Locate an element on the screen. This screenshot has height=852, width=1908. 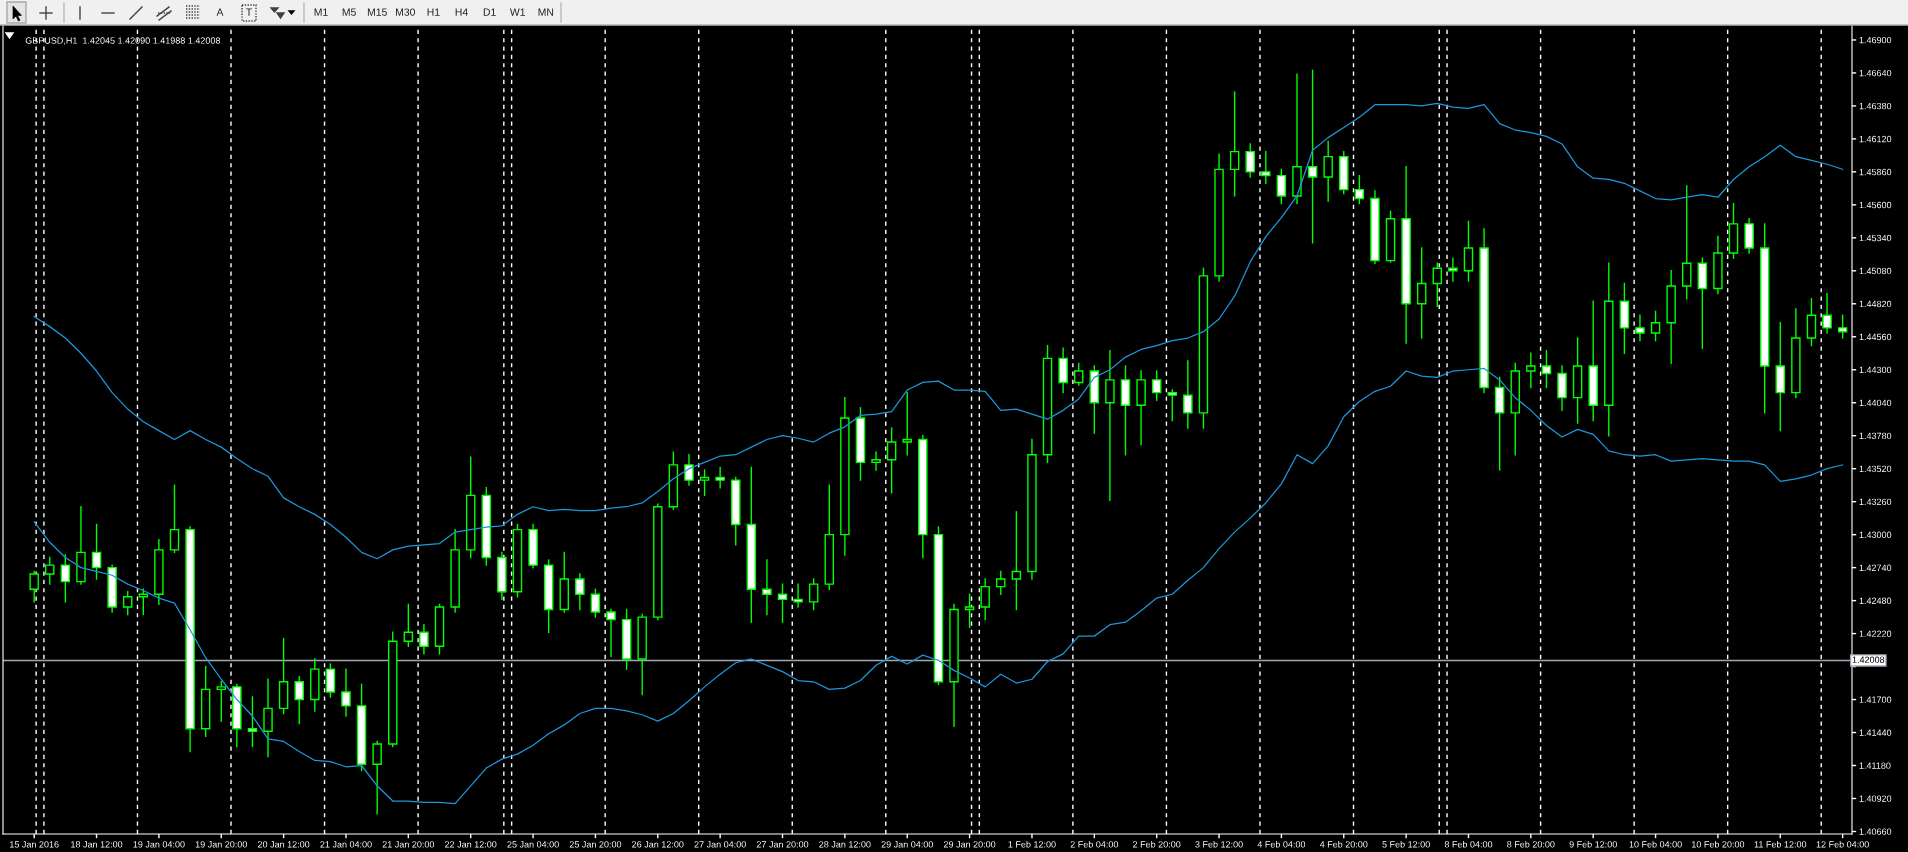
y-tick-label: 1.43520 is located at coordinates (1875, 469).